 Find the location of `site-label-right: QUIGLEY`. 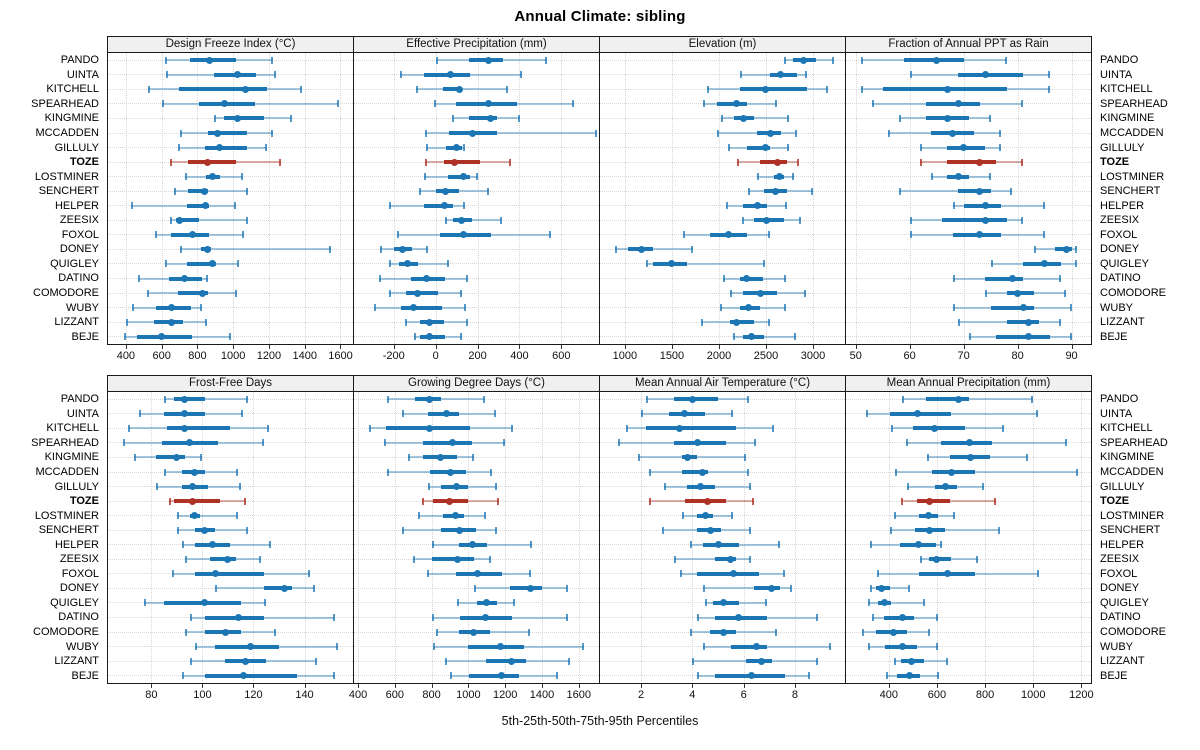

site-label-right: QUIGLEY is located at coordinates (1124, 263).